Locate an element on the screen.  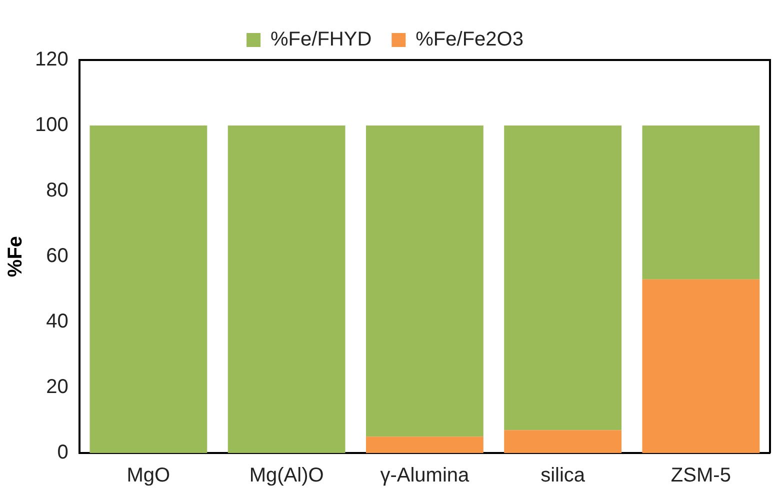
y-tick-label: 0 is located at coordinates (62, 453).